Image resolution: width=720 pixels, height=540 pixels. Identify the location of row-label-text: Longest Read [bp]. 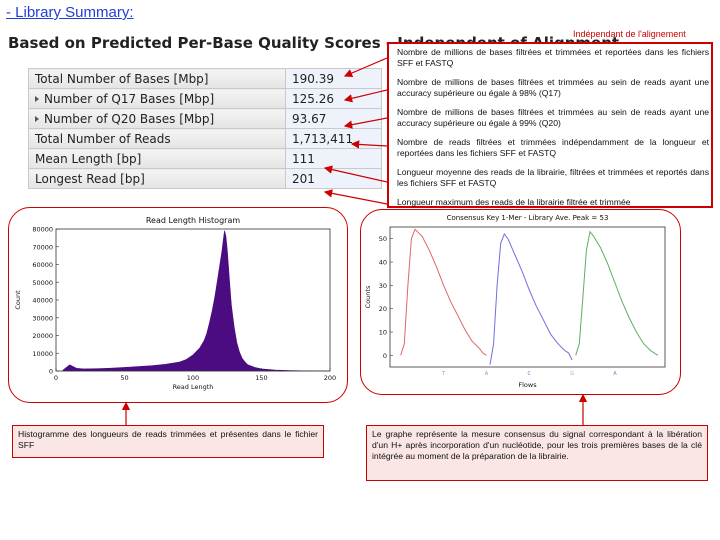
(90, 178).